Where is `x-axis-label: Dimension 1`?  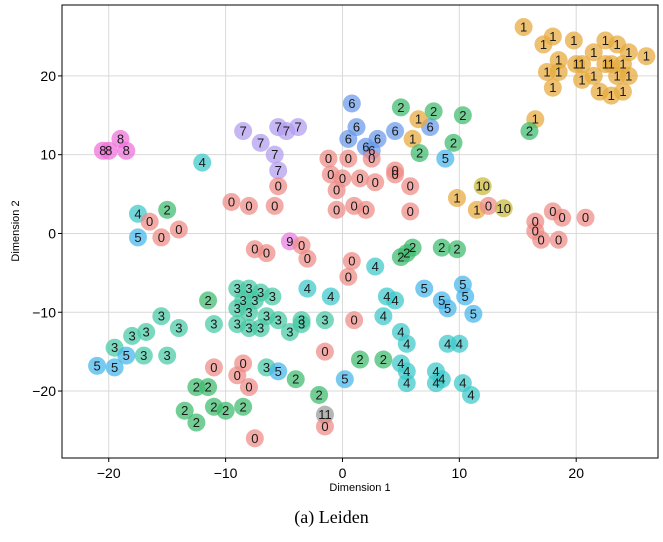 x-axis-label: Dimension 1 is located at coordinates (359, 488).